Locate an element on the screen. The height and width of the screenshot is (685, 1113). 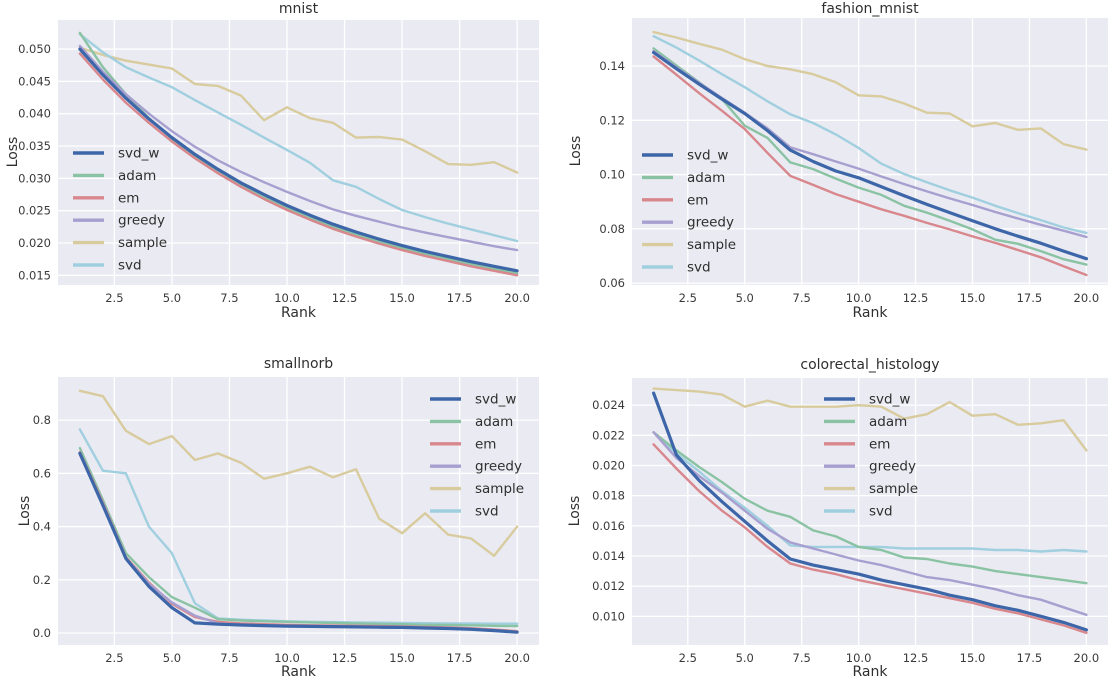
y-tick-label: 0.12 is located at coordinates (612, 120).